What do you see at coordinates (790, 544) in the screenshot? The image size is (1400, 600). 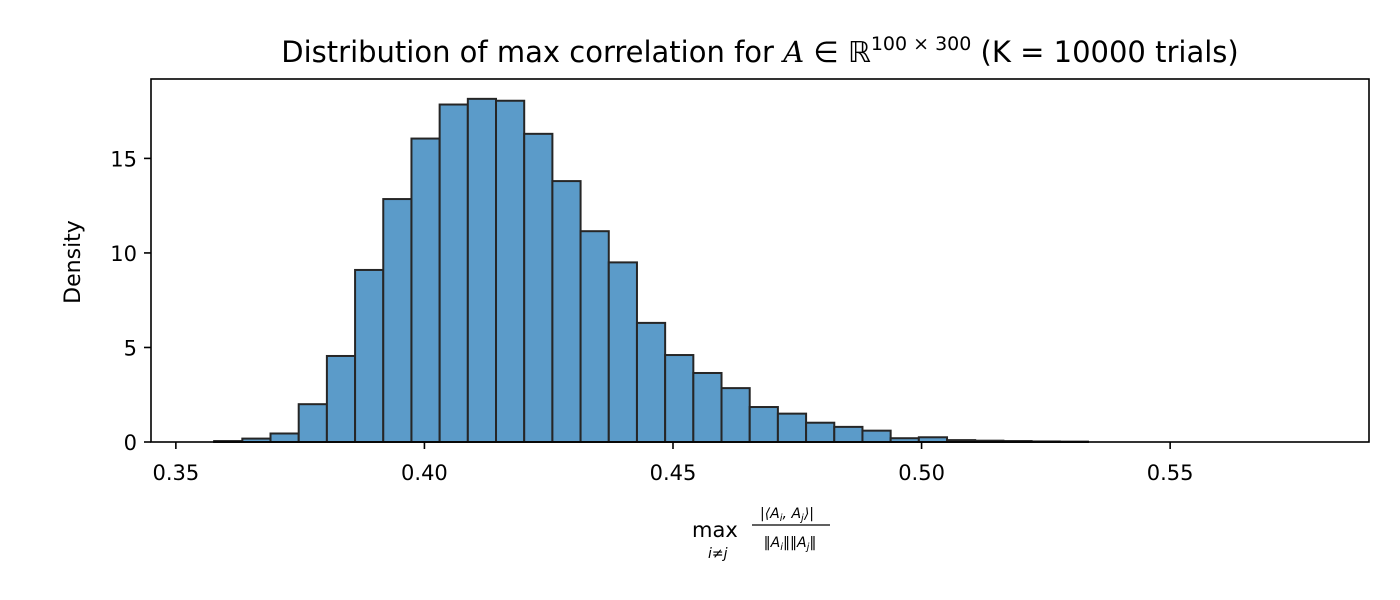 I see `svg-text: ‖Ai‖‖Aj‖` at bounding box center [790, 544].